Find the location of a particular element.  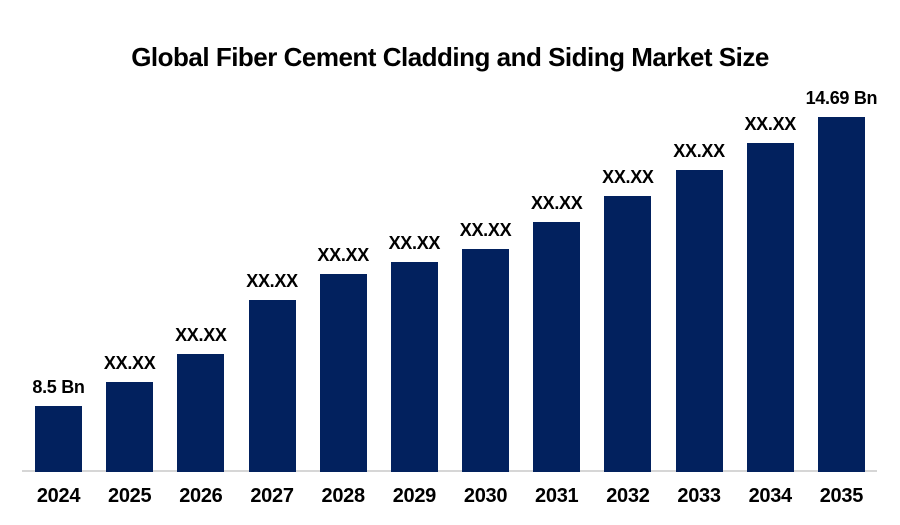

bar-column: XX.XX 2031 is located at coordinates (556, 350).